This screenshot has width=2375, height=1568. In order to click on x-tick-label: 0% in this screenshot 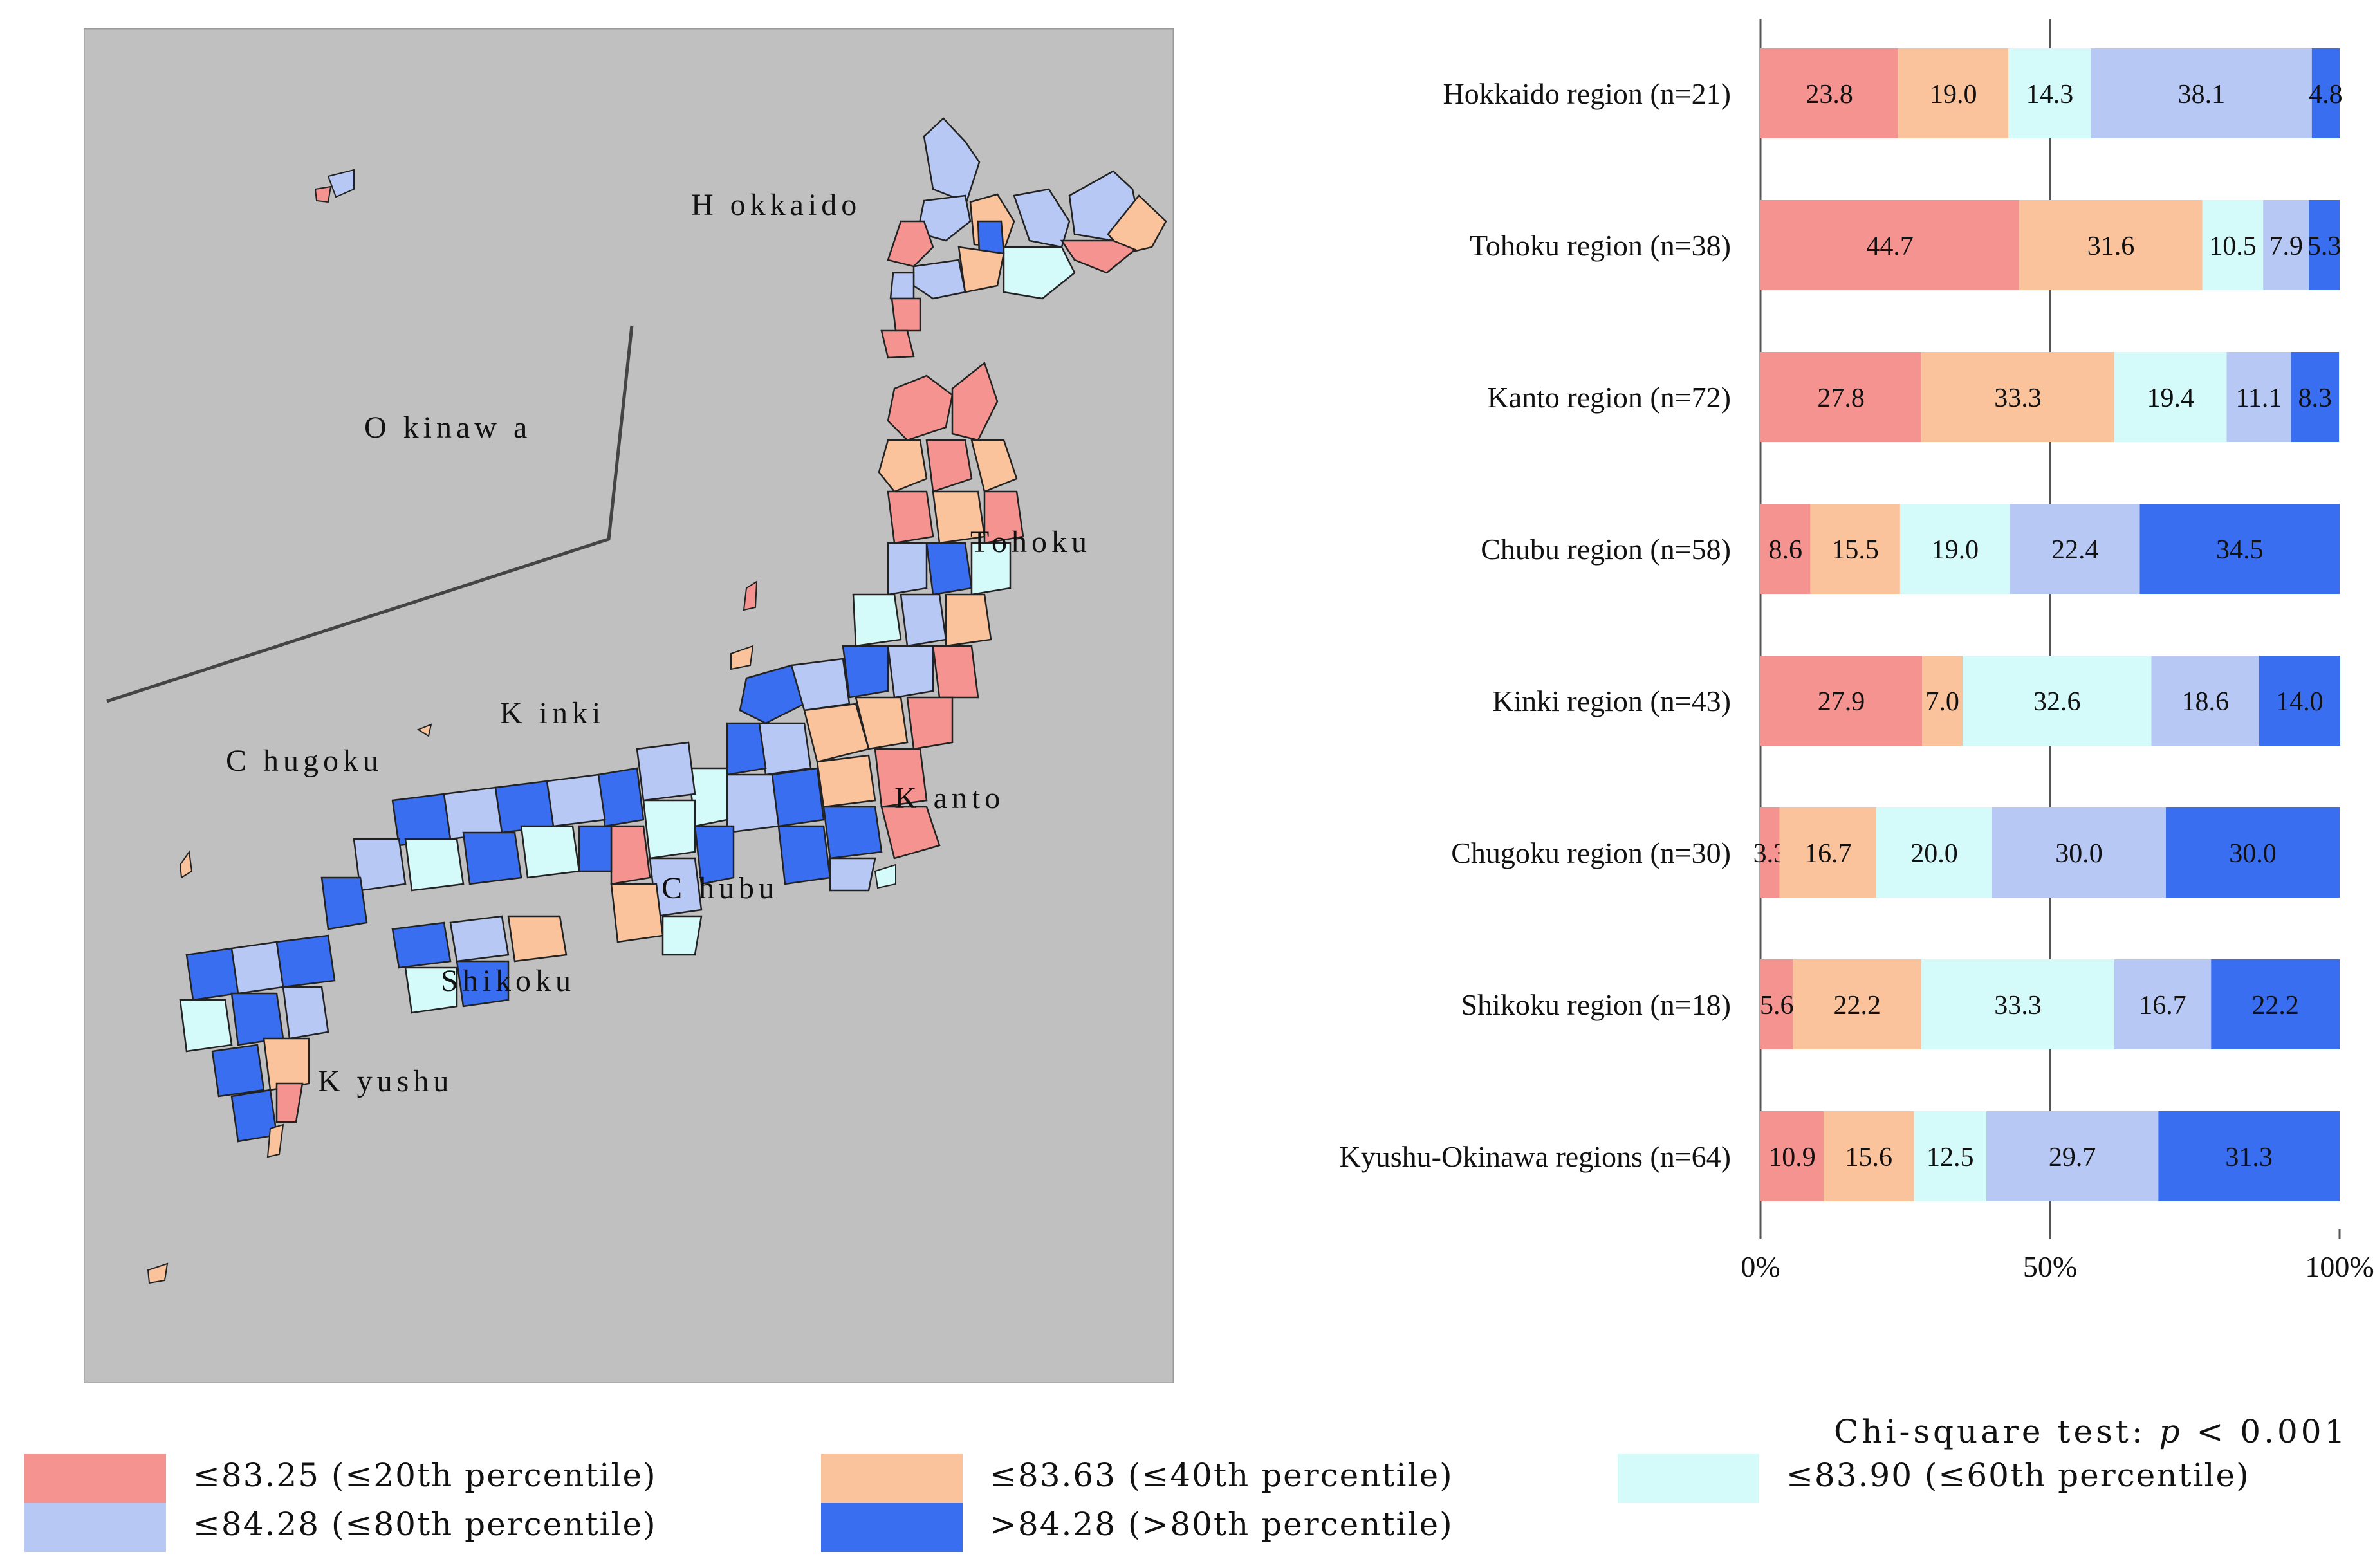, I will do `click(1760, 1267)`.